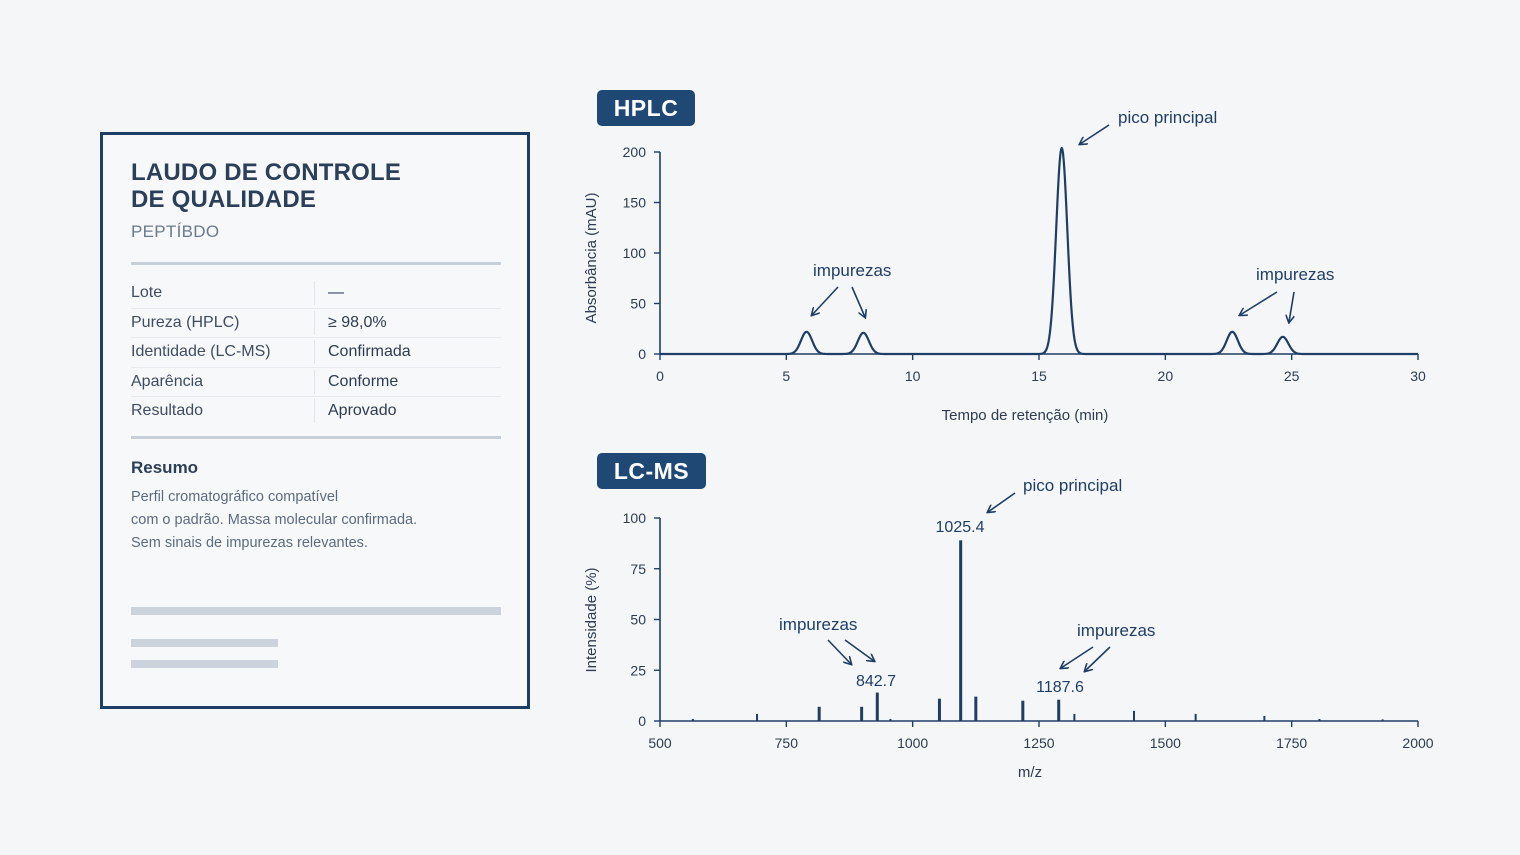 Image resolution: width=1520 pixels, height=855 pixels. Describe the element at coordinates (363, 381) in the screenshot. I see `row-value: Conforme` at that location.